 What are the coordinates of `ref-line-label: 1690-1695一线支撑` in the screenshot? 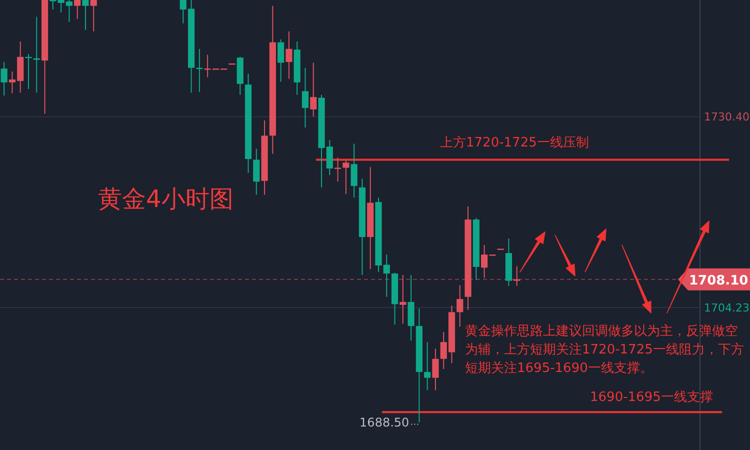 It's located at (651, 398).